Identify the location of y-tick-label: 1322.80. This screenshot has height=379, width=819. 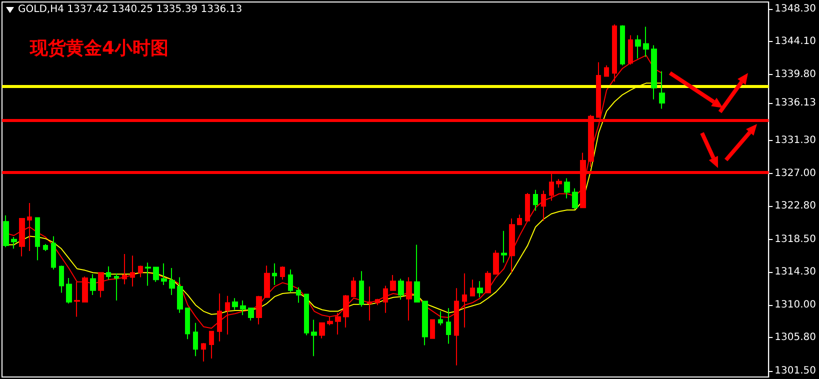
(795, 206).